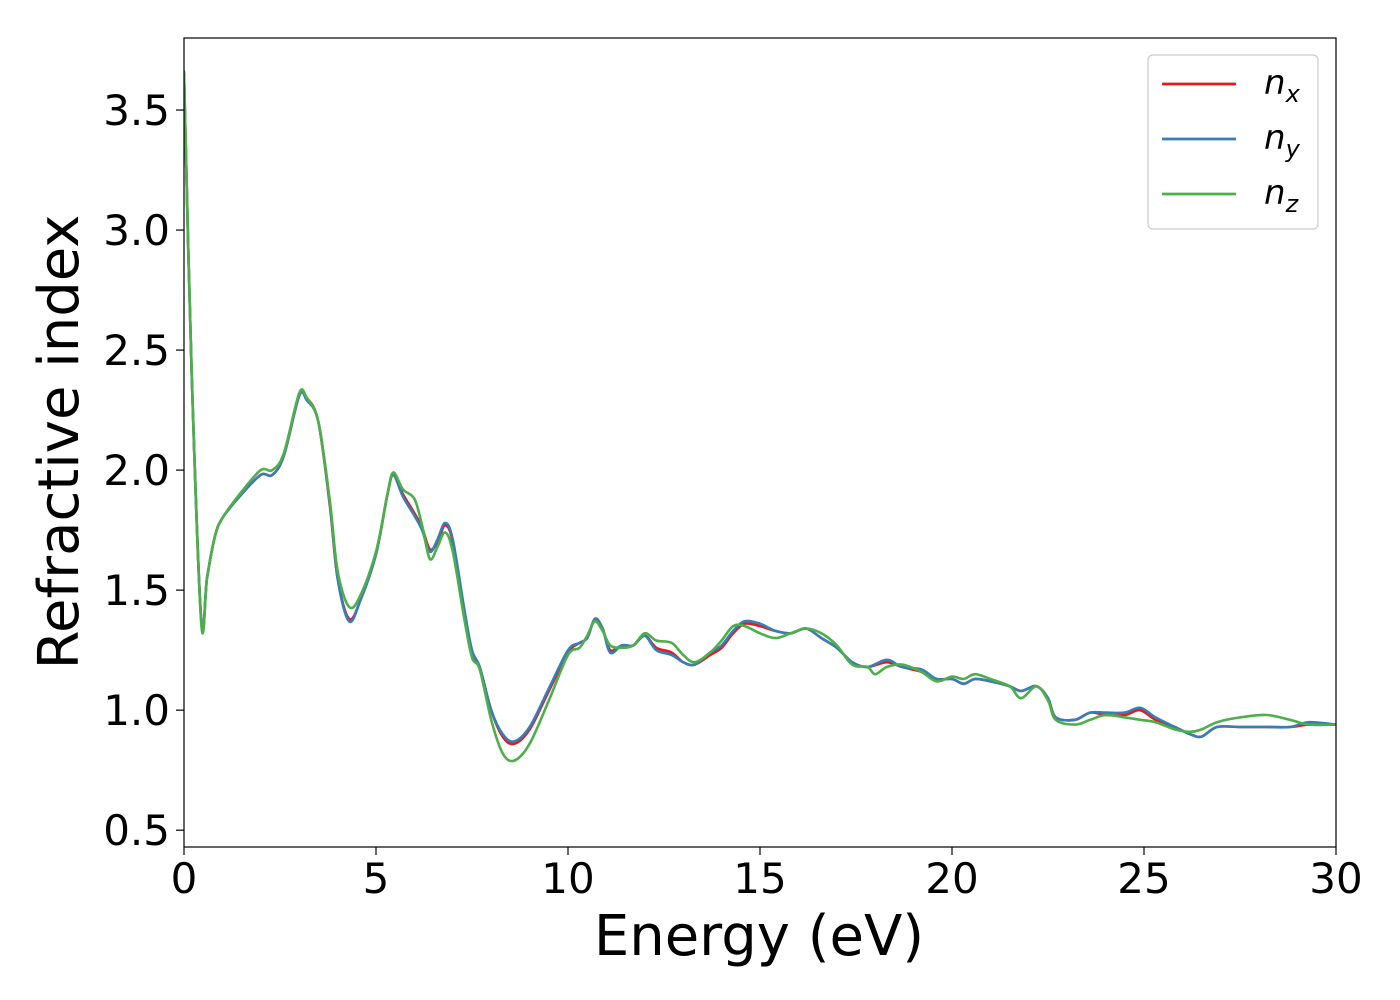 The width and height of the screenshot is (1400, 1000). Describe the element at coordinates (184, 878) in the screenshot. I see `x-tick-label: 0` at that location.